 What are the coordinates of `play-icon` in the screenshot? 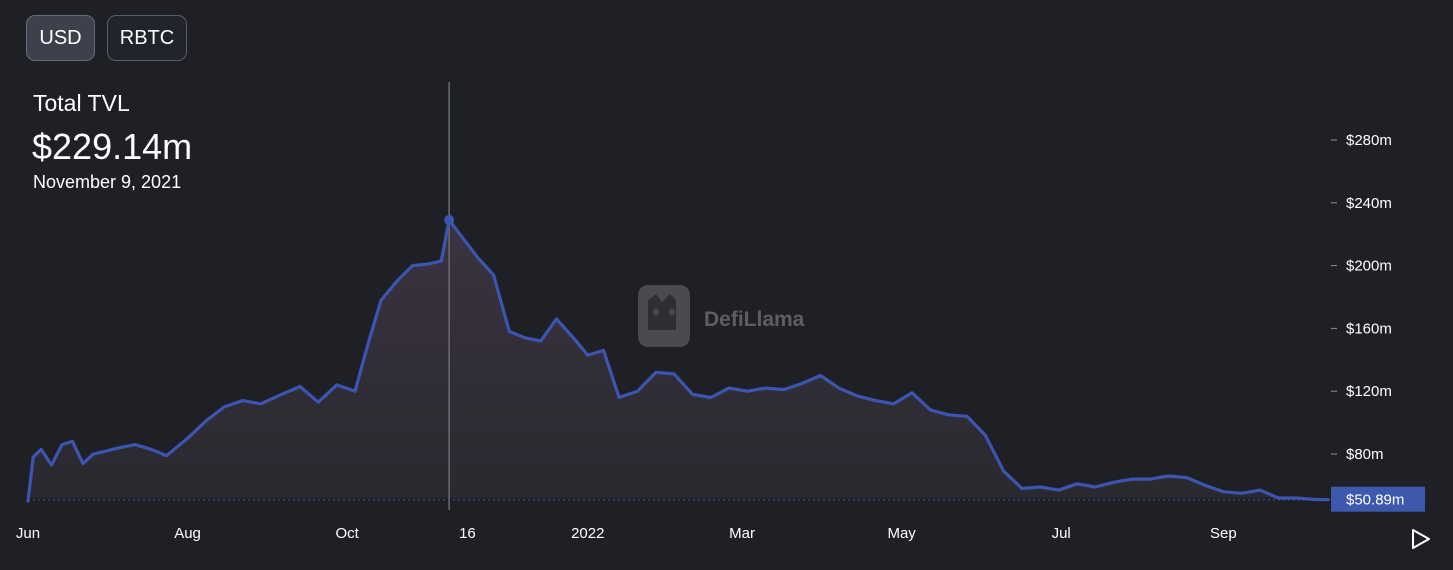 It's located at (1421, 539).